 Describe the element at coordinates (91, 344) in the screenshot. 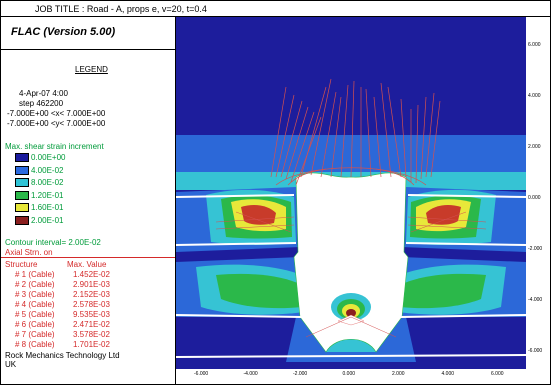

I see `cable-max-value: 1.701E-02` at that location.